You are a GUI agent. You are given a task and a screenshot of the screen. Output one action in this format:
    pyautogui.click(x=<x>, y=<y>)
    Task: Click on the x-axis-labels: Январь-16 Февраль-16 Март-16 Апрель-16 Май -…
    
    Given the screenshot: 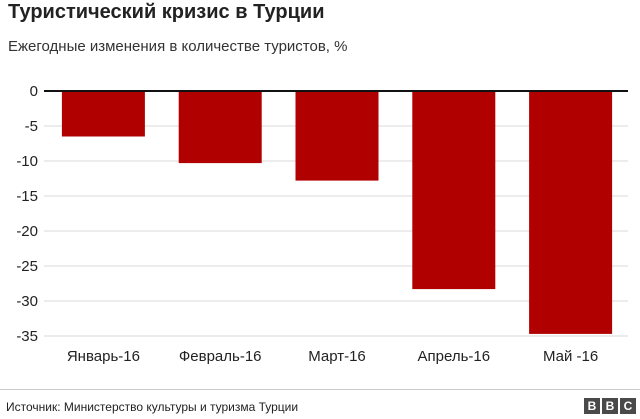 What is the action you would take?
    pyautogui.click(x=332, y=356)
    